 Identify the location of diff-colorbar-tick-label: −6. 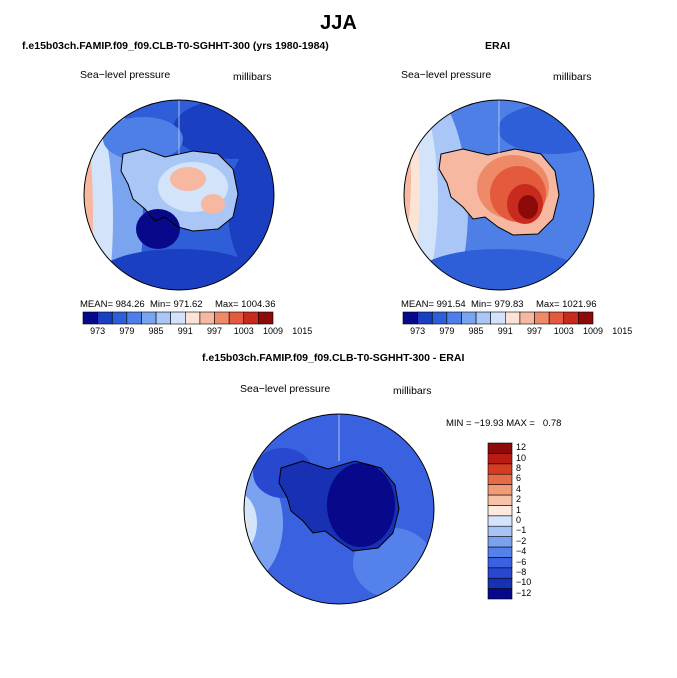
(521, 561).